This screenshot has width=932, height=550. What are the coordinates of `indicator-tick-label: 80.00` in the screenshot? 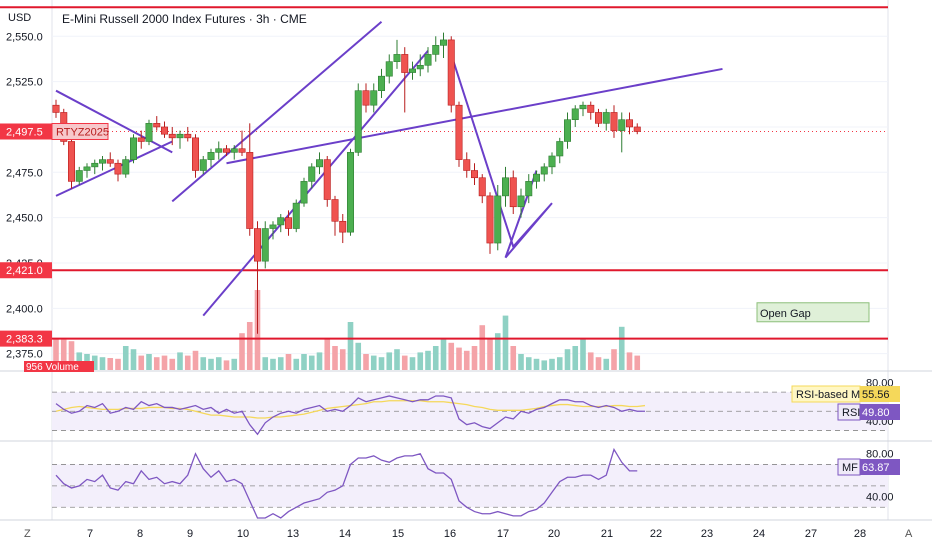 It's located at (880, 455).